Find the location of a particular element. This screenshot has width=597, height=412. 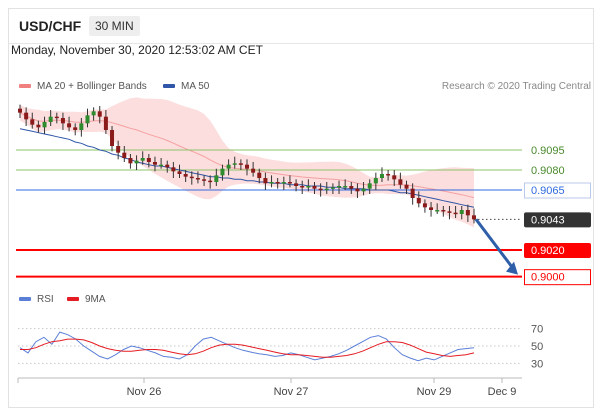

x-tick-label-0: Nov 26 is located at coordinates (144, 392).